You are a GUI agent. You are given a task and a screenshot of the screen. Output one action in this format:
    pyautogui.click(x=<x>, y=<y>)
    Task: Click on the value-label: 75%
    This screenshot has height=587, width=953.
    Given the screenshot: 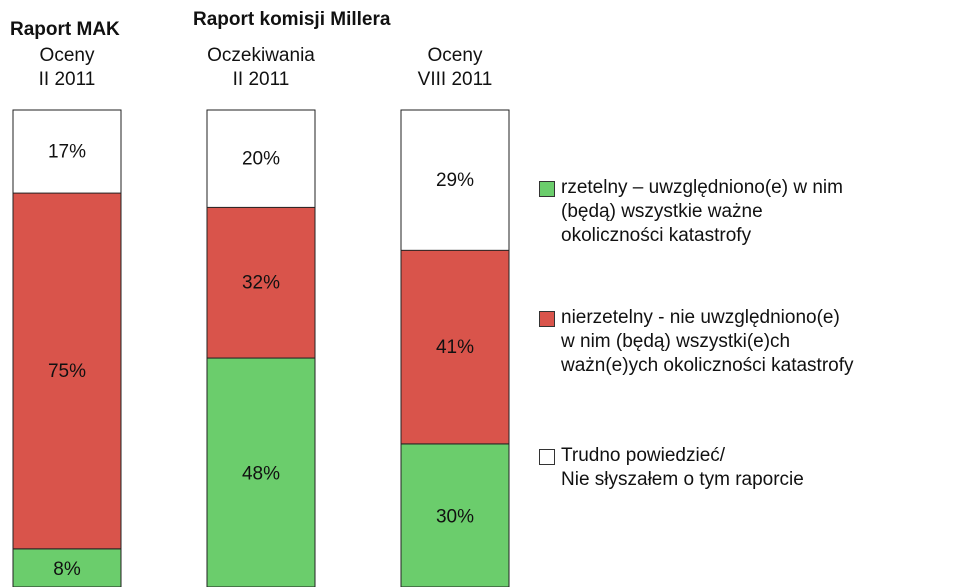 What is the action you would take?
    pyautogui.click(x=67, y=371)
    